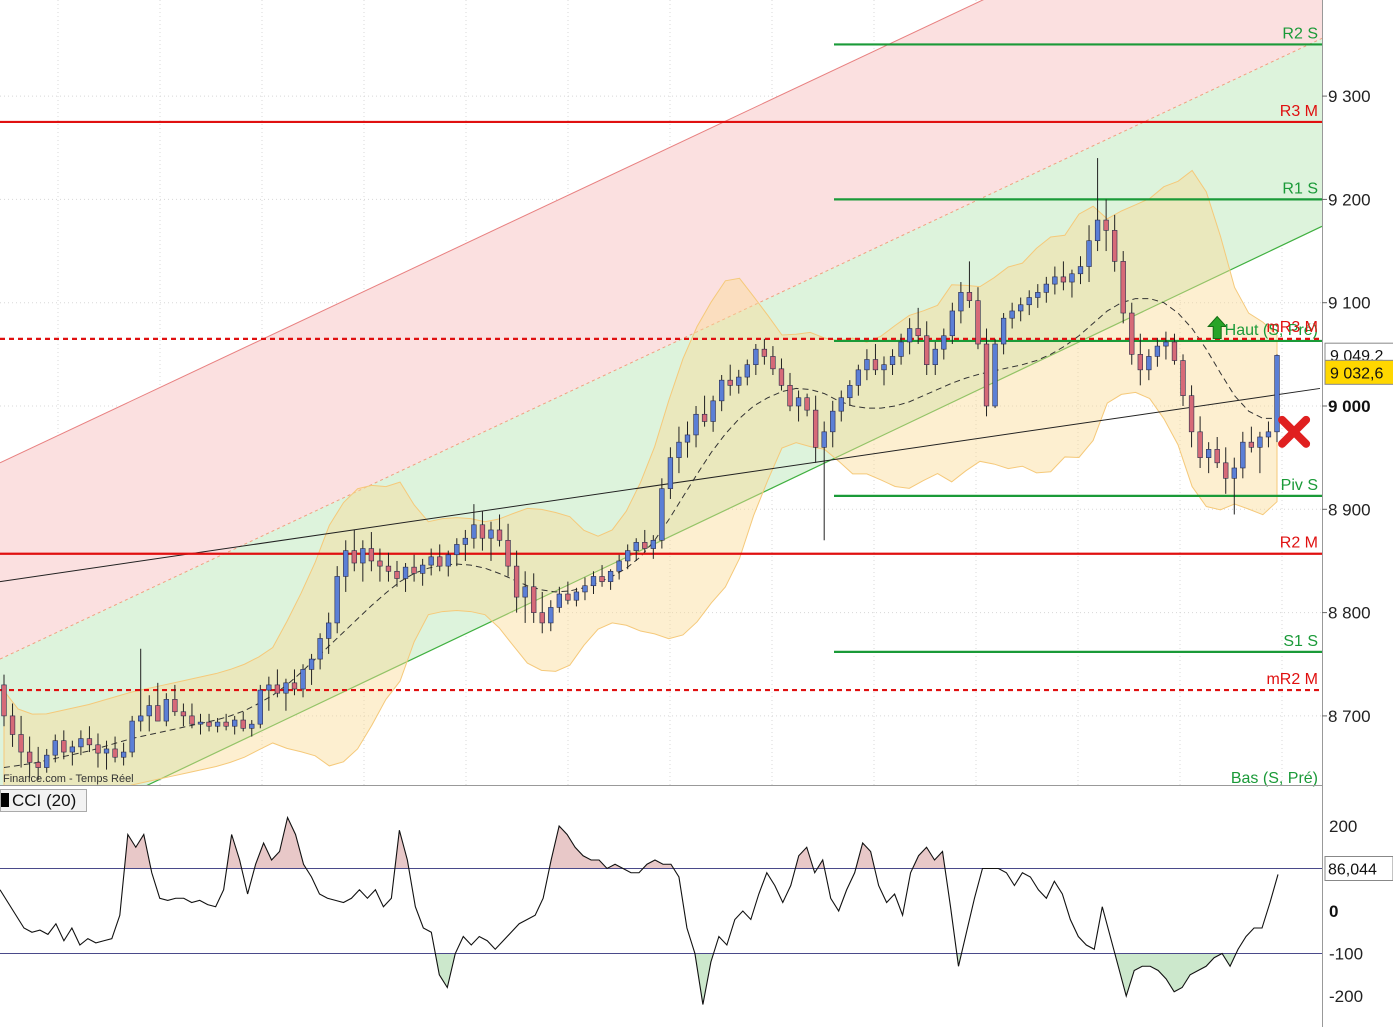  I want to click on level-label: mR3 M, so click(1292, 327).